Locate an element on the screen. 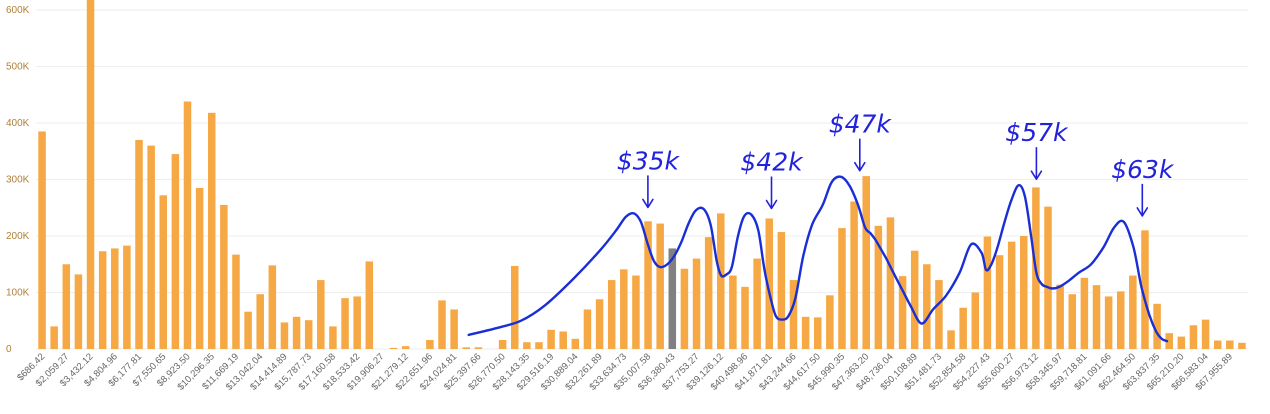 This screenshot has height=414, width=1270. annotations: $35k $42k $47k $57k $63k is located at coordinates (896, 163).